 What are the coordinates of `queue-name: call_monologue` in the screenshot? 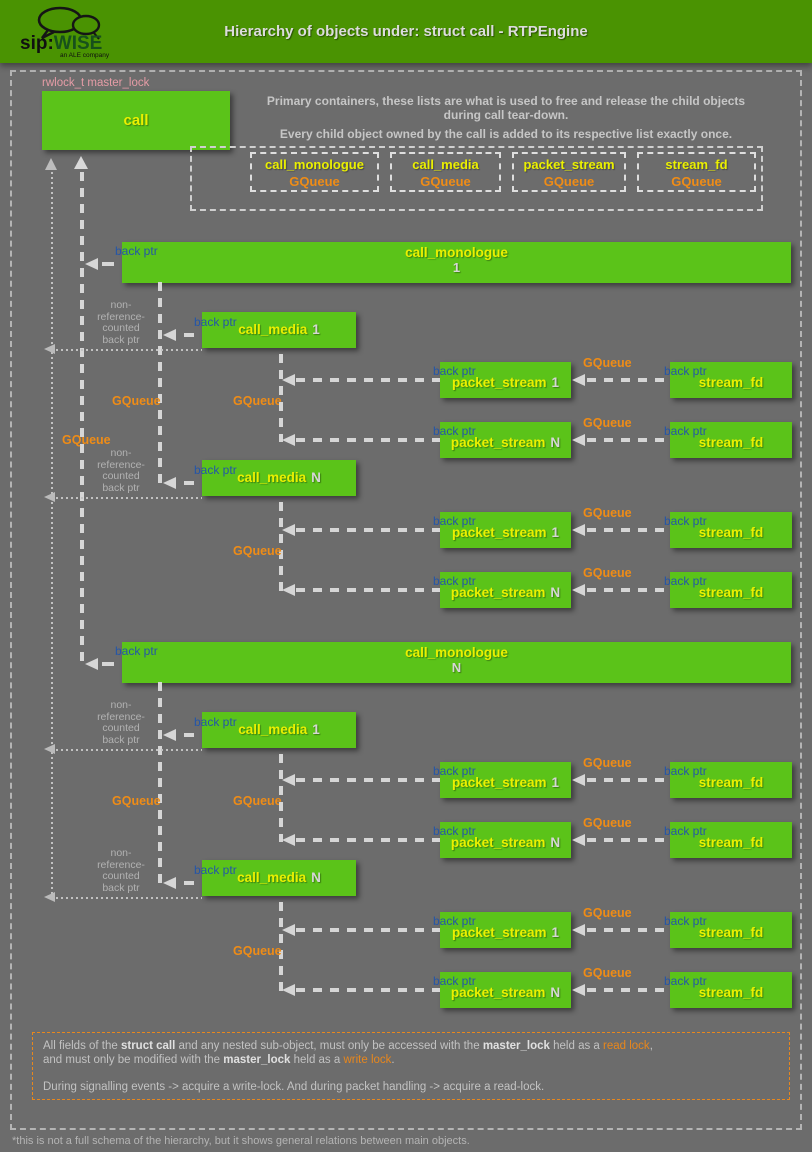 It's located at (314, 164).